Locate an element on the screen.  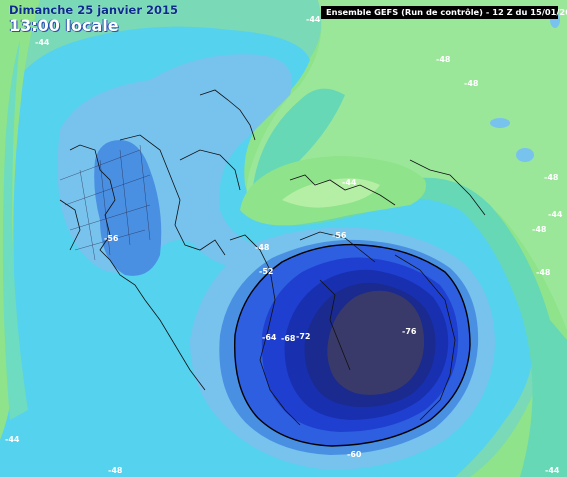
west-cyan-strip is located at coordinates (15, 230).